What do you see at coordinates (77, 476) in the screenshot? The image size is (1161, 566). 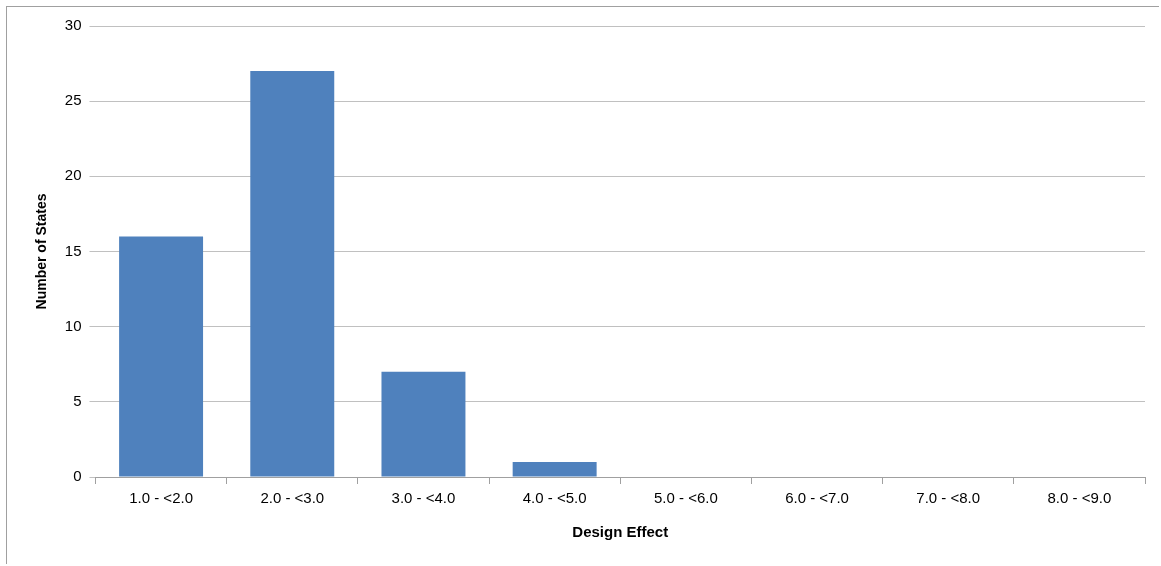 I see `y-tick-label: 0` at bounding box center [77, 476].